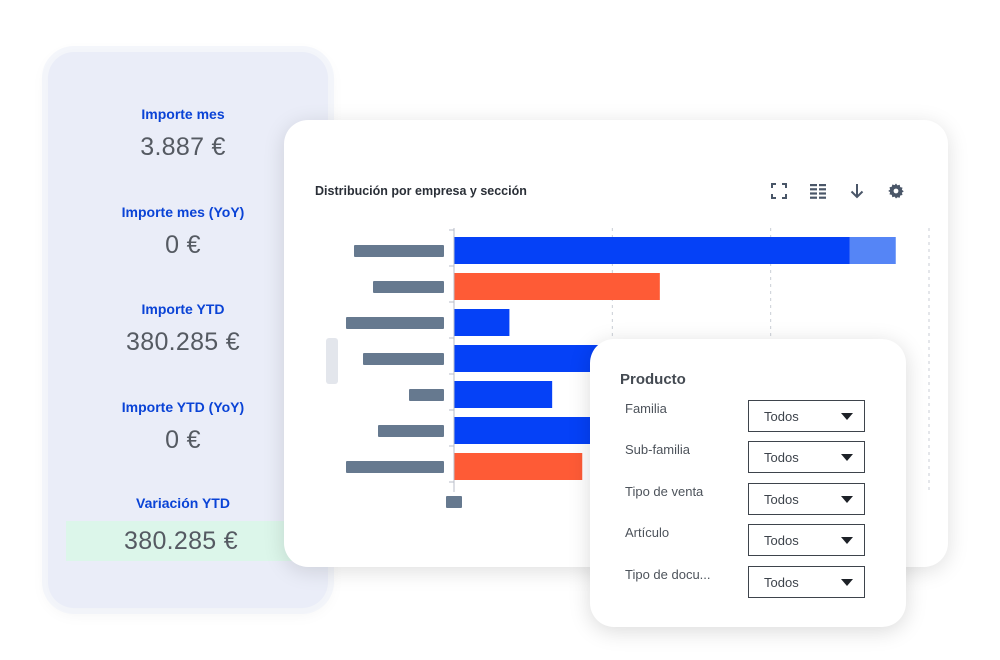 The height and width of the screenshot is (660, 1000). What do you see at coordinates (806, 416) in the screenshot?
I see `familia-select: Todos` at bounding box center [806, 416].